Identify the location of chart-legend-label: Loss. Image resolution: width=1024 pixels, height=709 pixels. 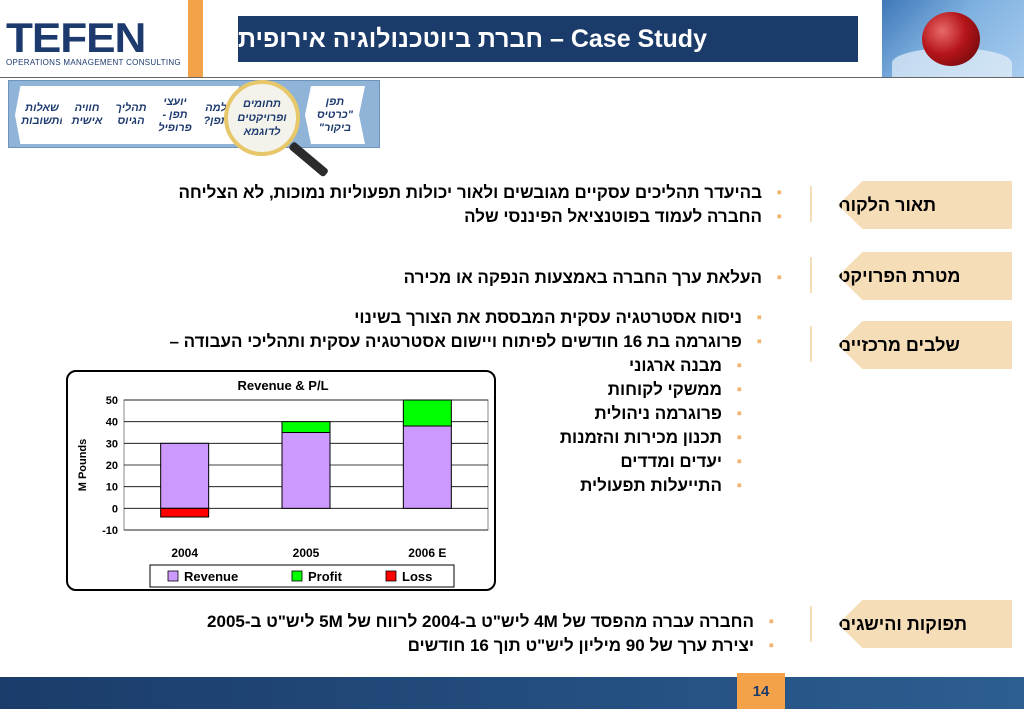
(417, 576).